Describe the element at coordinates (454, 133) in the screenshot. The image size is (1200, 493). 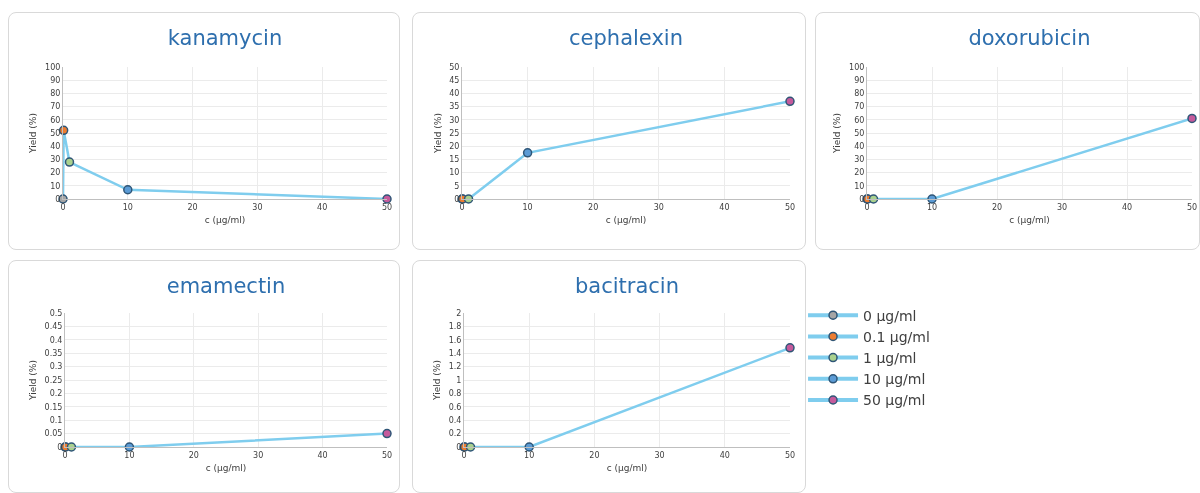
I see `y-tick-label: 25` at that location.